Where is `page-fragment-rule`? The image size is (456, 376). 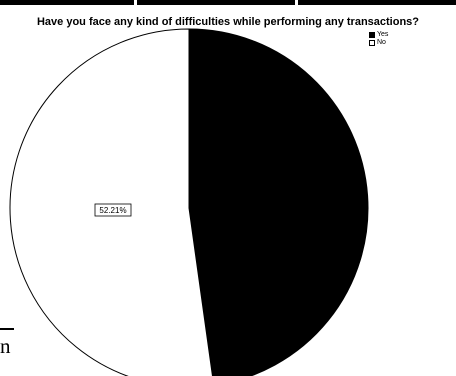 page-fragment-rule is located at coordinates (7, 329).